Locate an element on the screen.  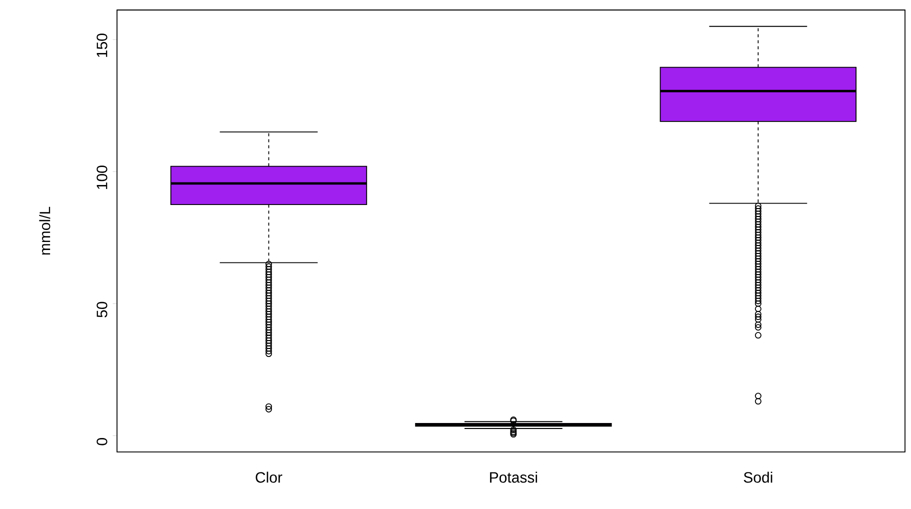
x-tick-label: Potassi is located at coordinates (514, 477).